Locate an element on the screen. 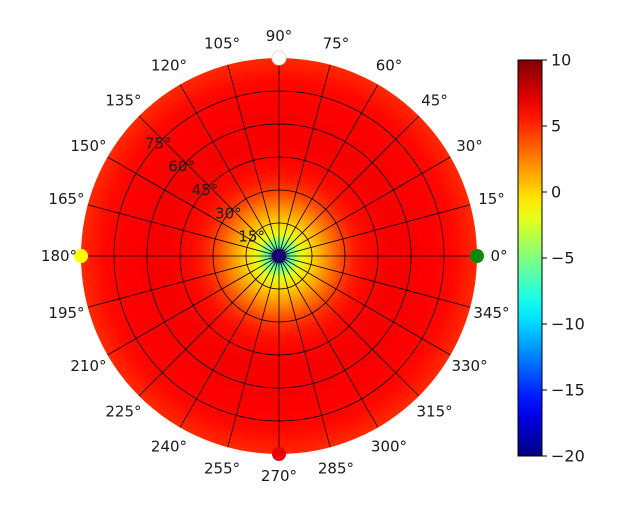 Image resolution: width=642 pixels, height=513 pixels. radial-tick-label: 75° is located at coordinates (158, 143).